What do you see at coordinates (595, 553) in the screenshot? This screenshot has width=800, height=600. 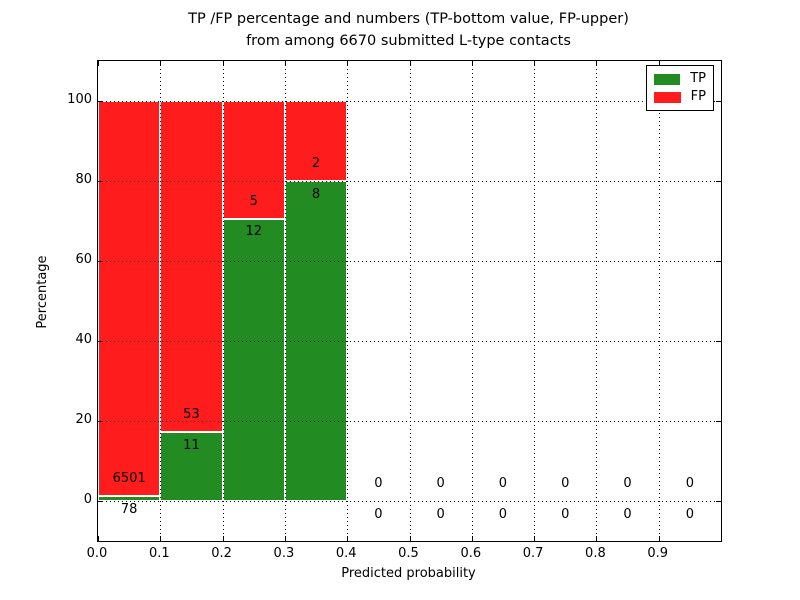 I see `x-tick-label: 0.8` at bounding box center [595, 553].